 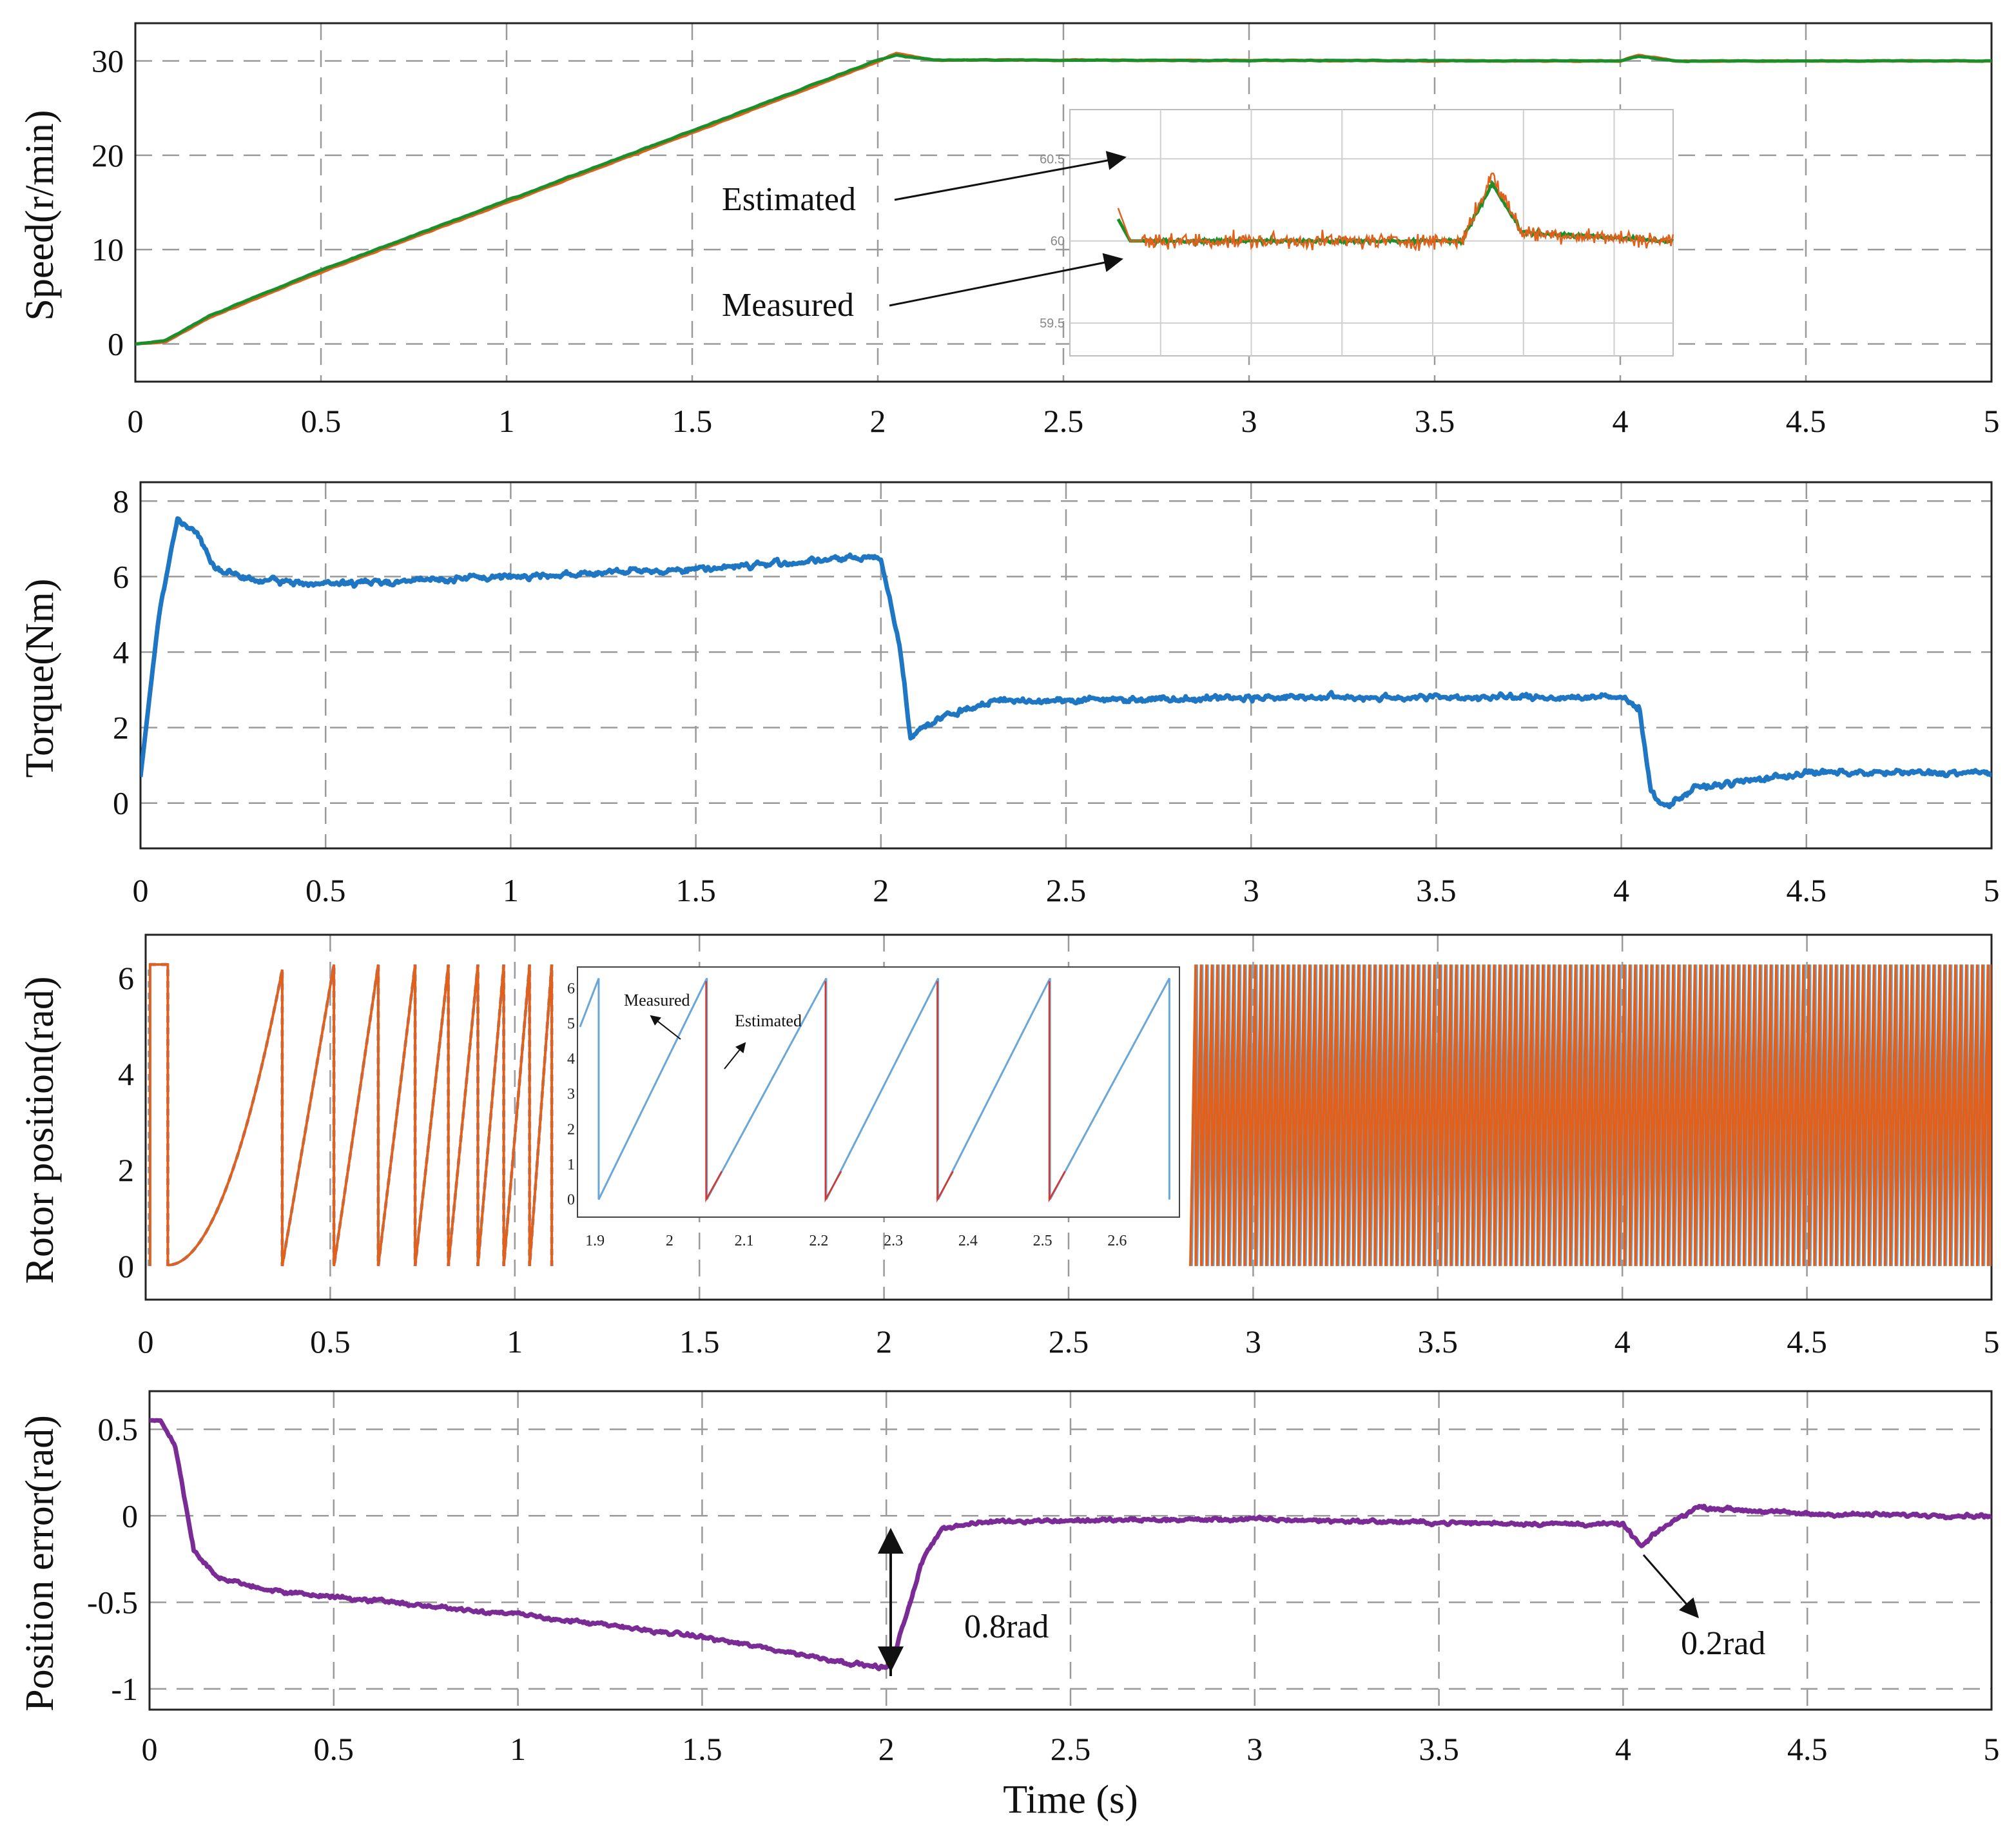 I want to click on arrow-estimated, so click(x=1010, y=176).